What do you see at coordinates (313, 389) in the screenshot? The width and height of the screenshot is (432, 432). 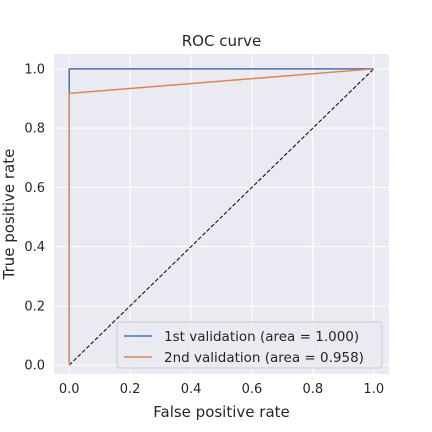 I see `x-tick-label: 0.8` at bounding box center [313, 389].